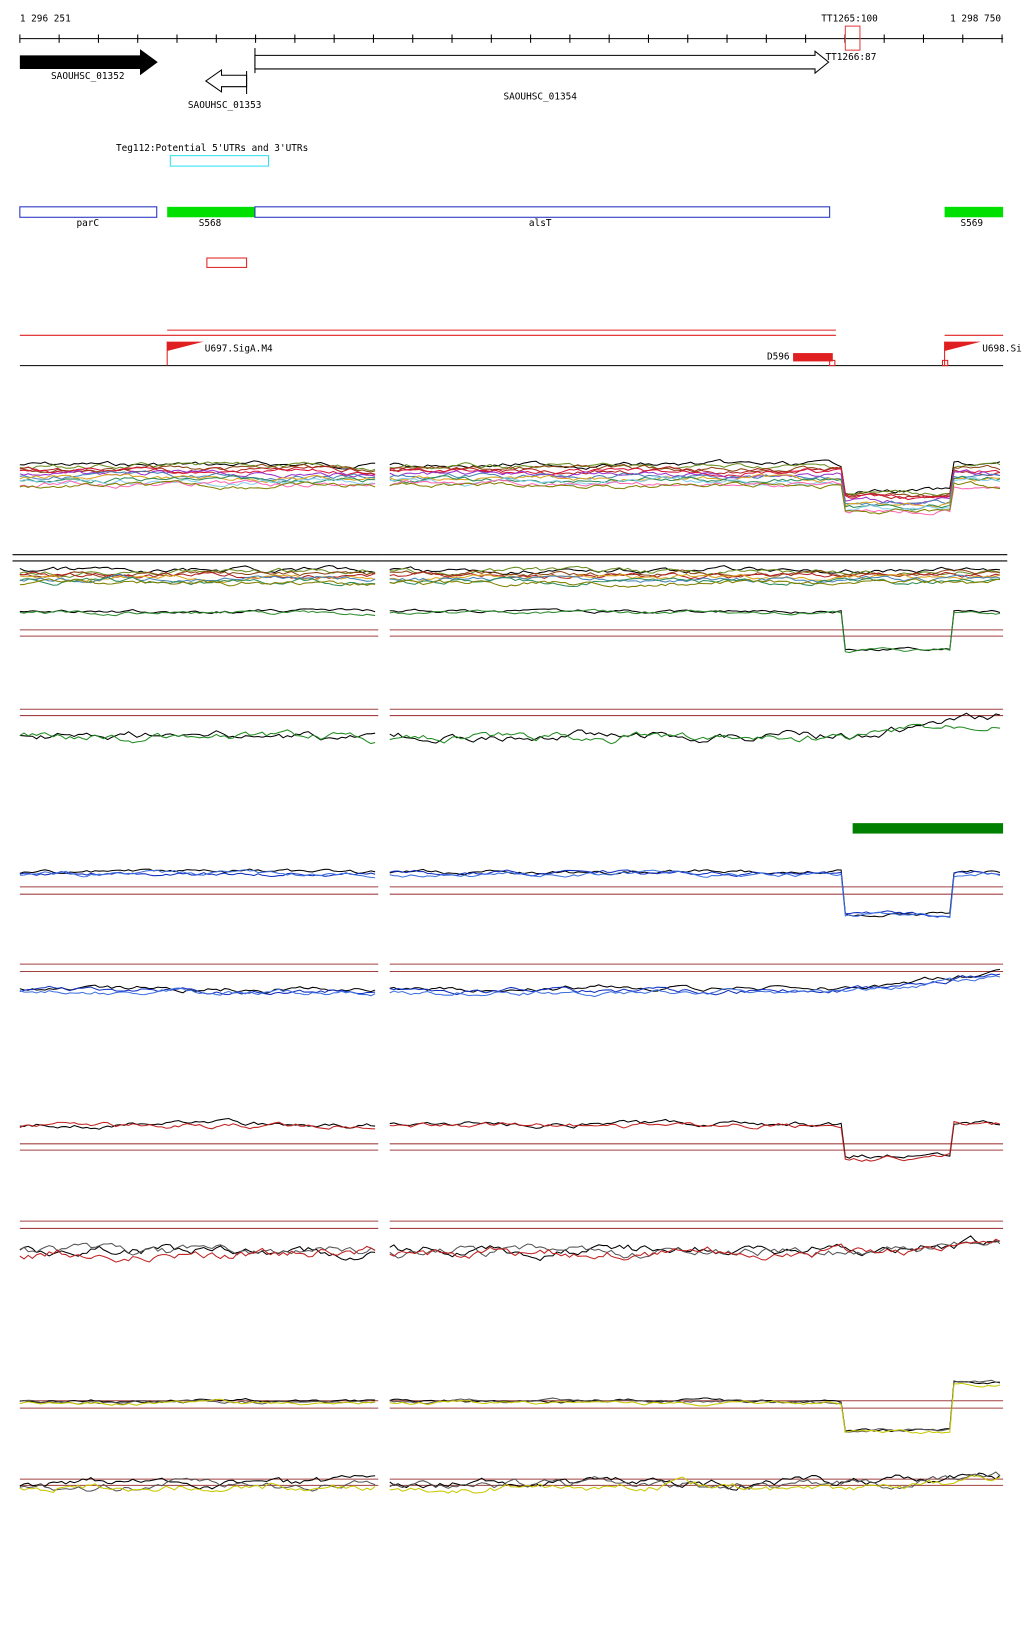 The image size is (1024, 1640). Describe the element at coordinates (778, 357) in the screenshot. I see `downstream-label: D596` at that location.